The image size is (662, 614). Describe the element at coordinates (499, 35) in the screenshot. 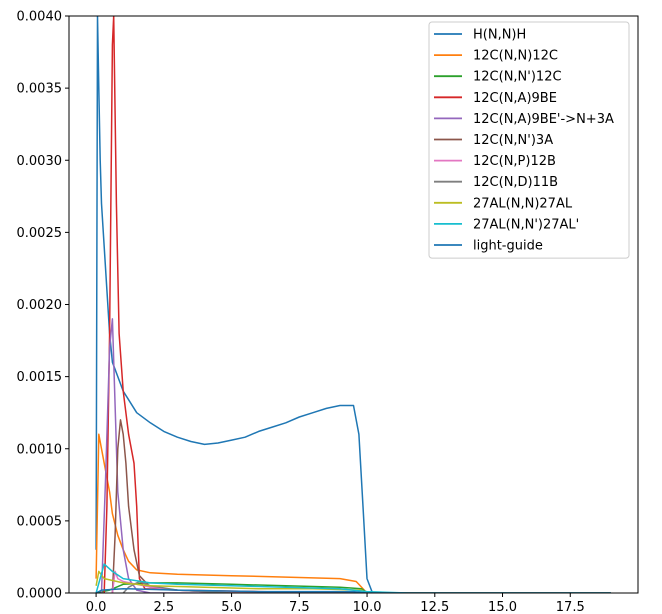

I see `legend-label: H(N,N)H` at that location.